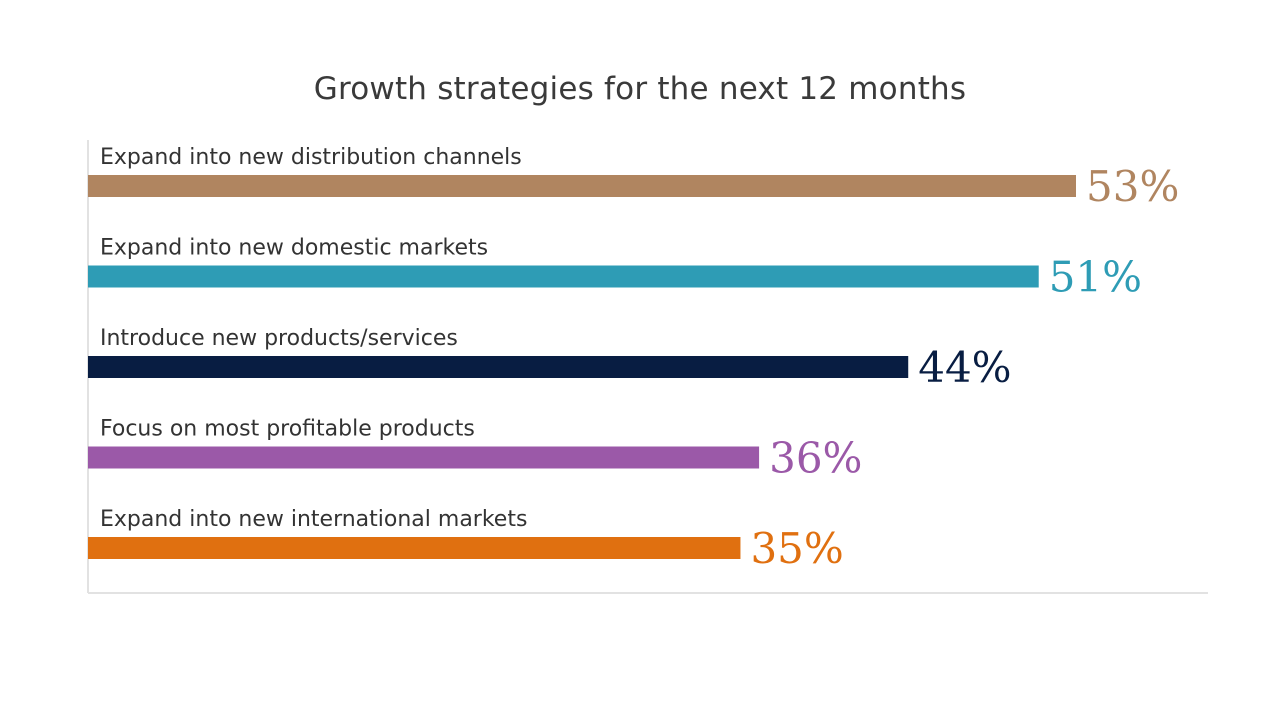 This screenshot has width=1280, height=701. What do you see at coordinates (796, 548) in the screenshot?
I see `value-label: 35%` at bounding box center [796, 548].